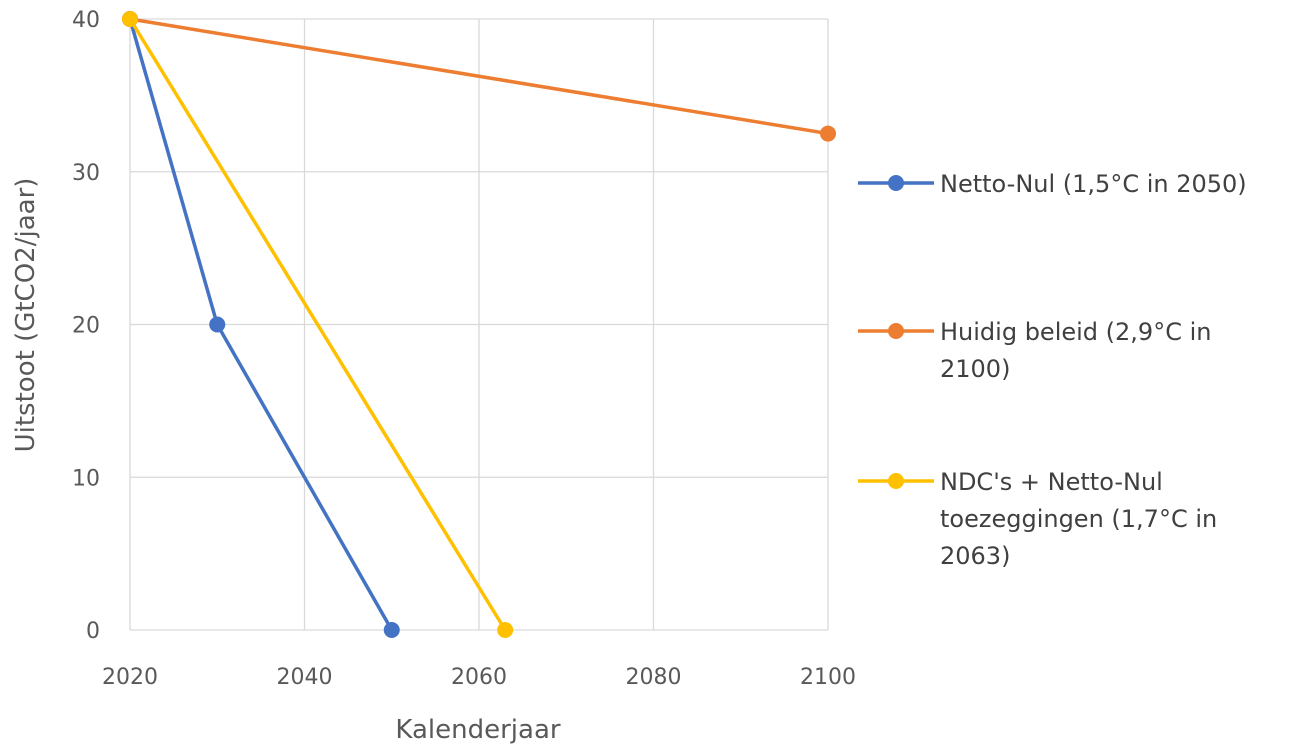 The height and width of the screenshot is (749, 1309). What do you see at coordinates (86, 20) in the screenshot?
I see `y-tick-label: 40` at bounding box center [86, 20].